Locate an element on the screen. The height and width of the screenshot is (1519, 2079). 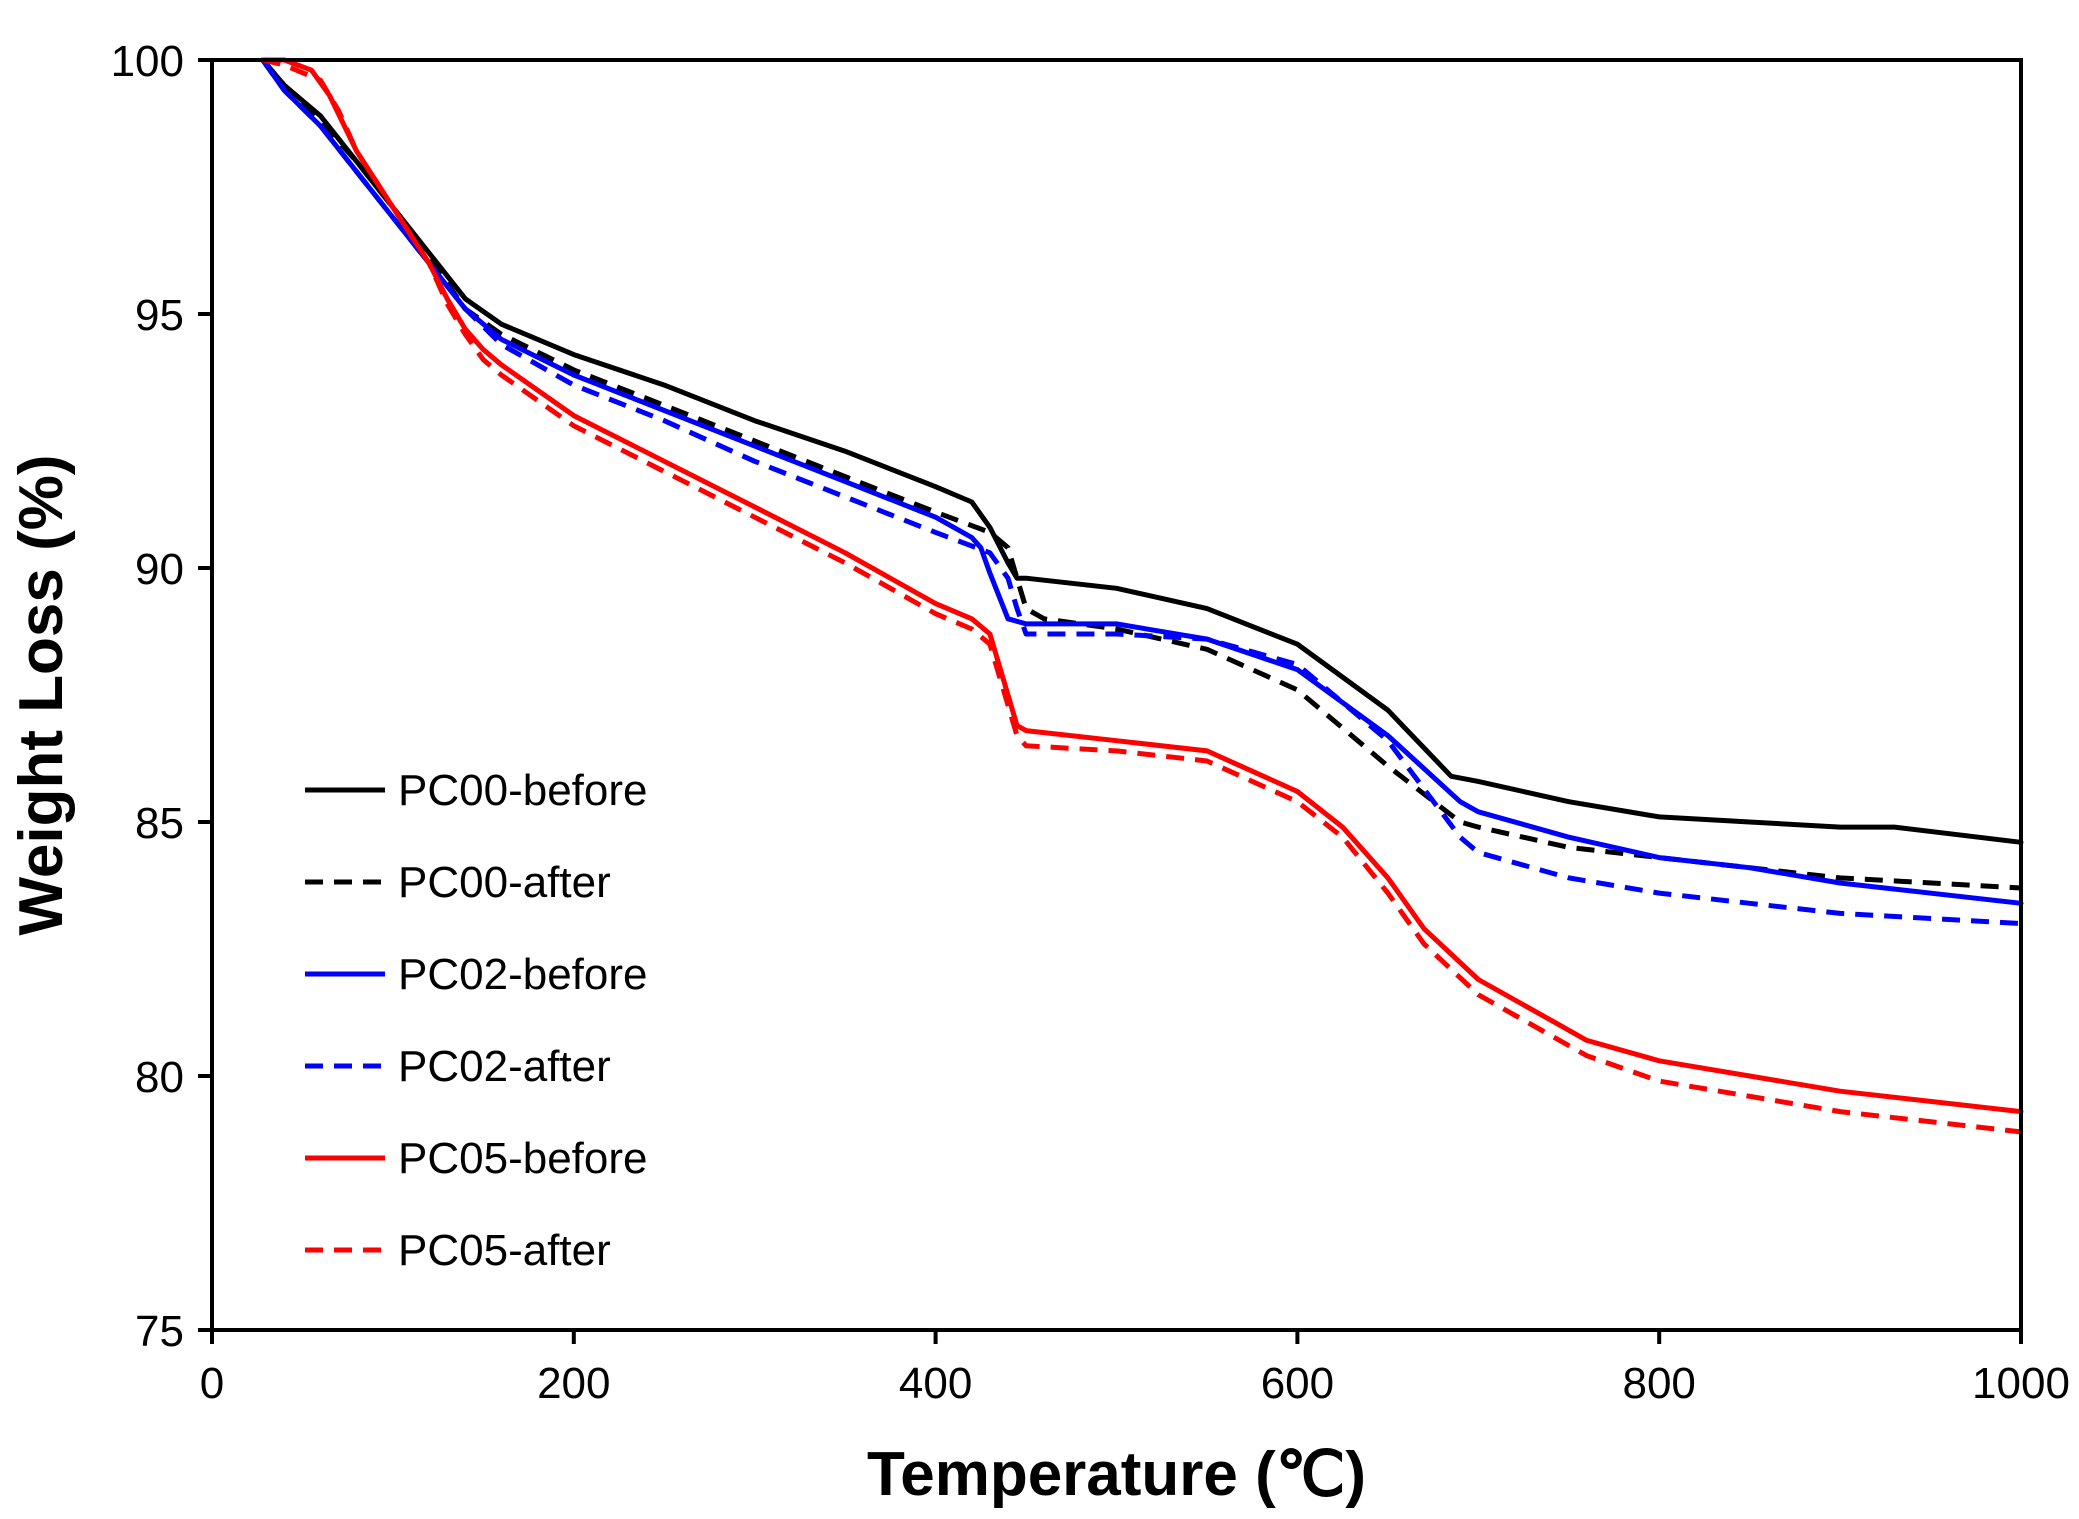
legend-label-pc02-before: PC02-before is located at coordinates (522, 974).